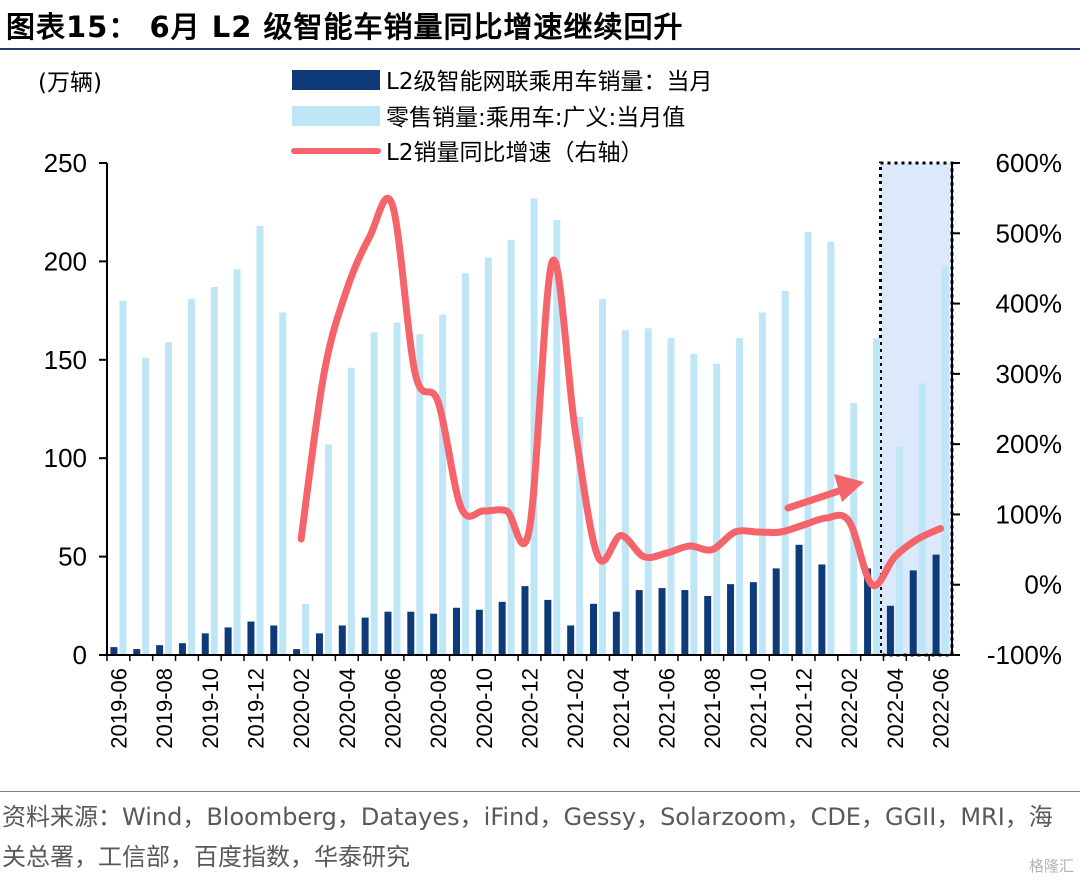 The height and width of the screenshot is (880, 1080). I want to click on x-tick-label: 2021-04, so click(621, 708).